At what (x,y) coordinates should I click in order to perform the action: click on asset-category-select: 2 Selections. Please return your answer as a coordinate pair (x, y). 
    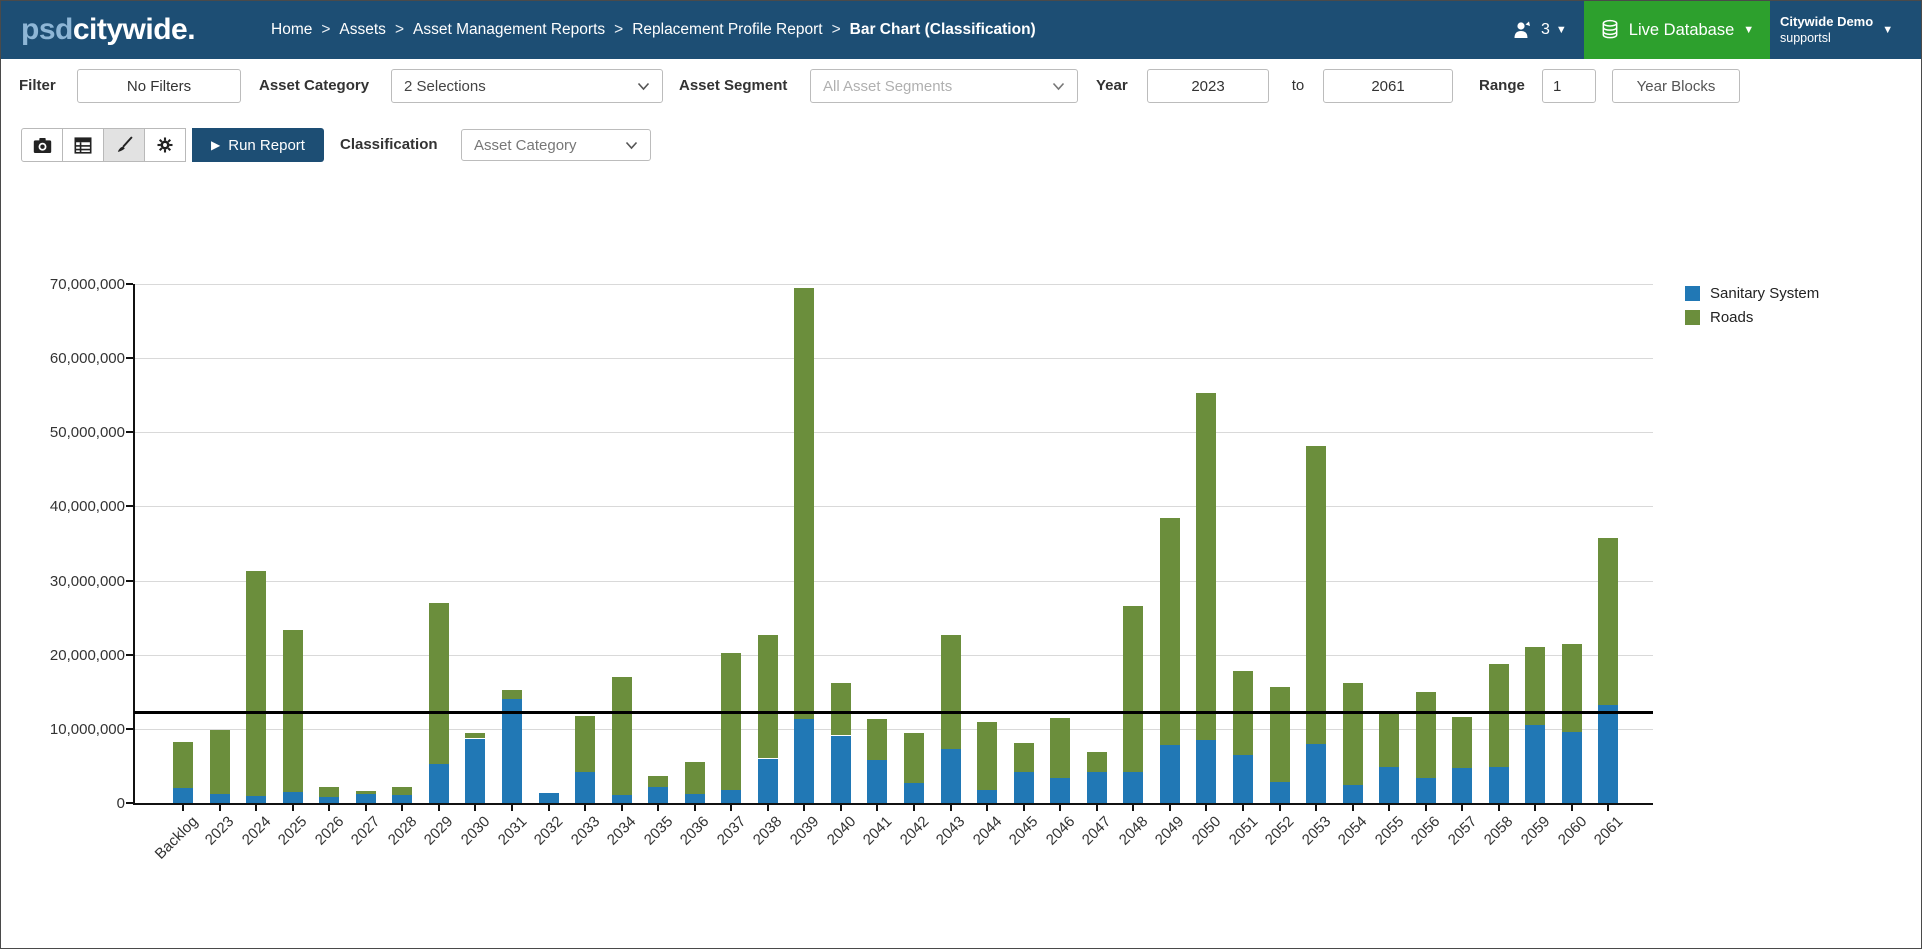
    Looking at the image, I should click on (527, 86).